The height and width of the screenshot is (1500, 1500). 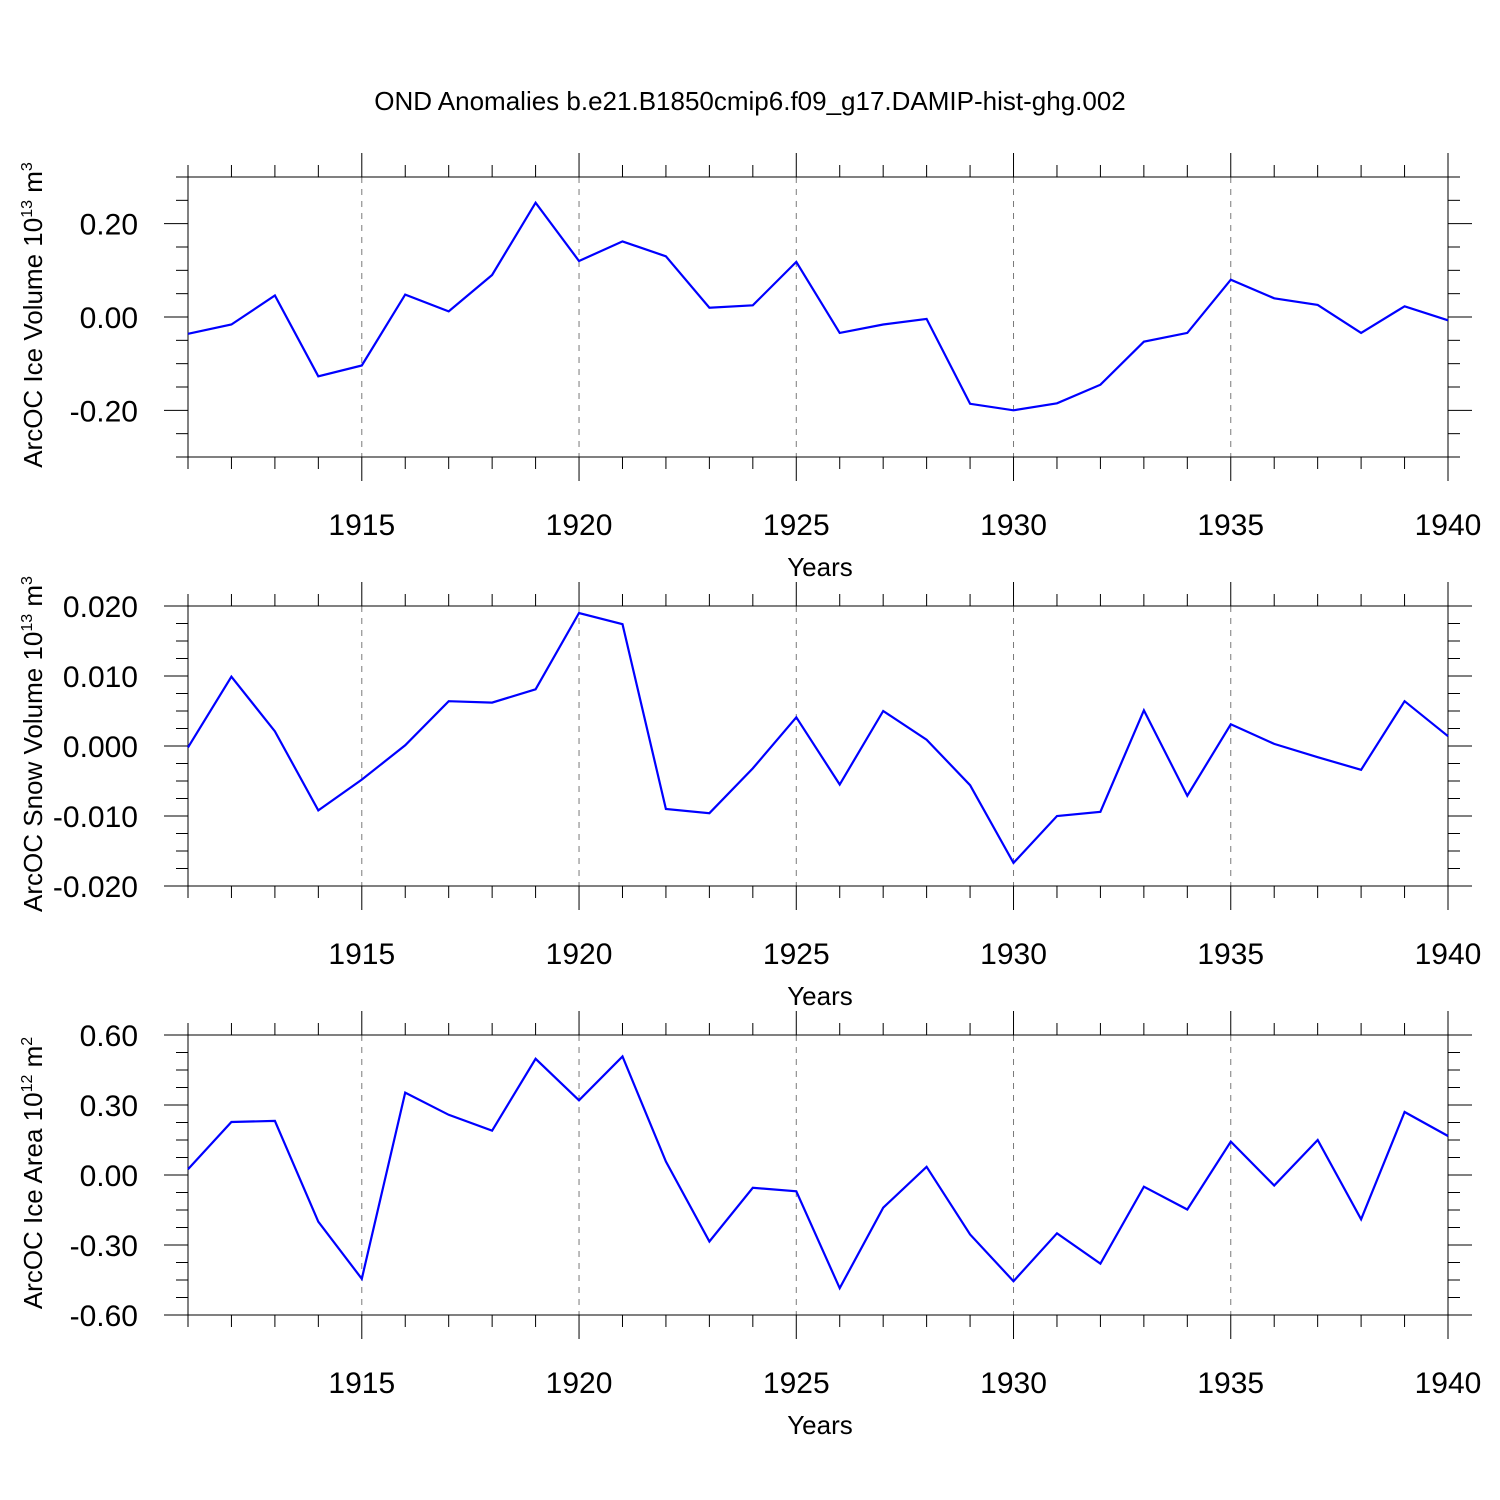 I want to click on y-tick-label: 0.60, so click(x=109, y=1036).